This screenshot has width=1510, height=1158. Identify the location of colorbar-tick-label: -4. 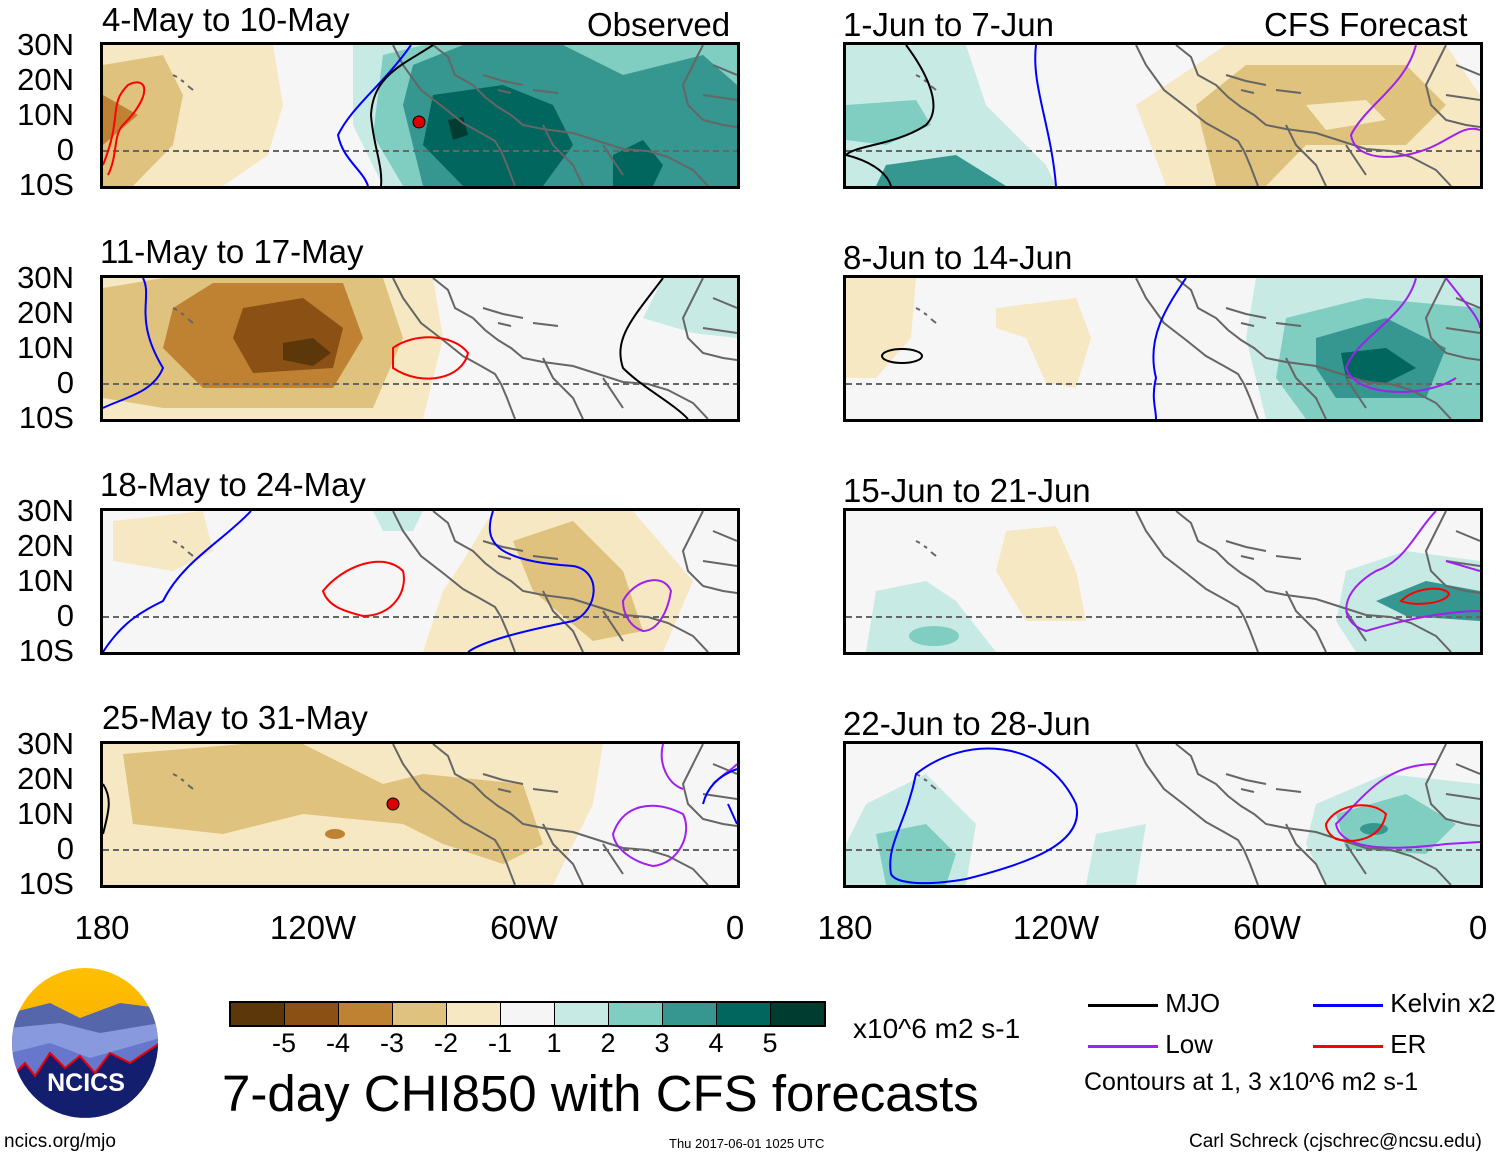
(337, 1043).